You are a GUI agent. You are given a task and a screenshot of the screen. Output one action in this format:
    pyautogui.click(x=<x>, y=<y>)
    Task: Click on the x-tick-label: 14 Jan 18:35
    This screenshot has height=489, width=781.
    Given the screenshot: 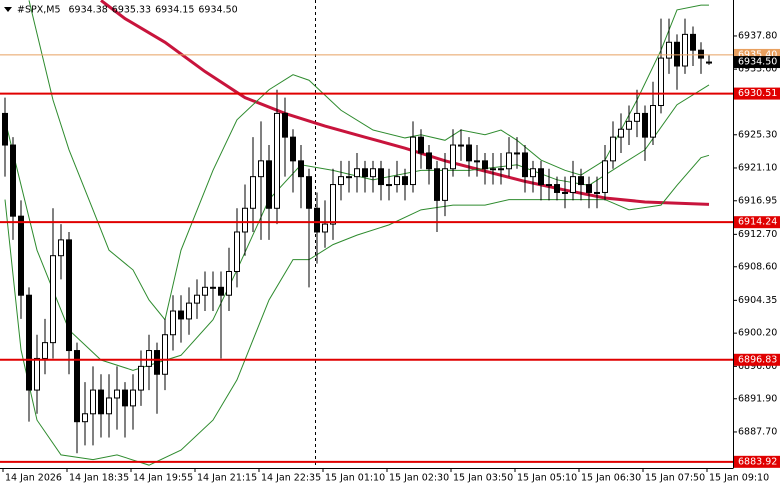 What is the action you would take?
    pyautogui.click(x=99, y=478)
    